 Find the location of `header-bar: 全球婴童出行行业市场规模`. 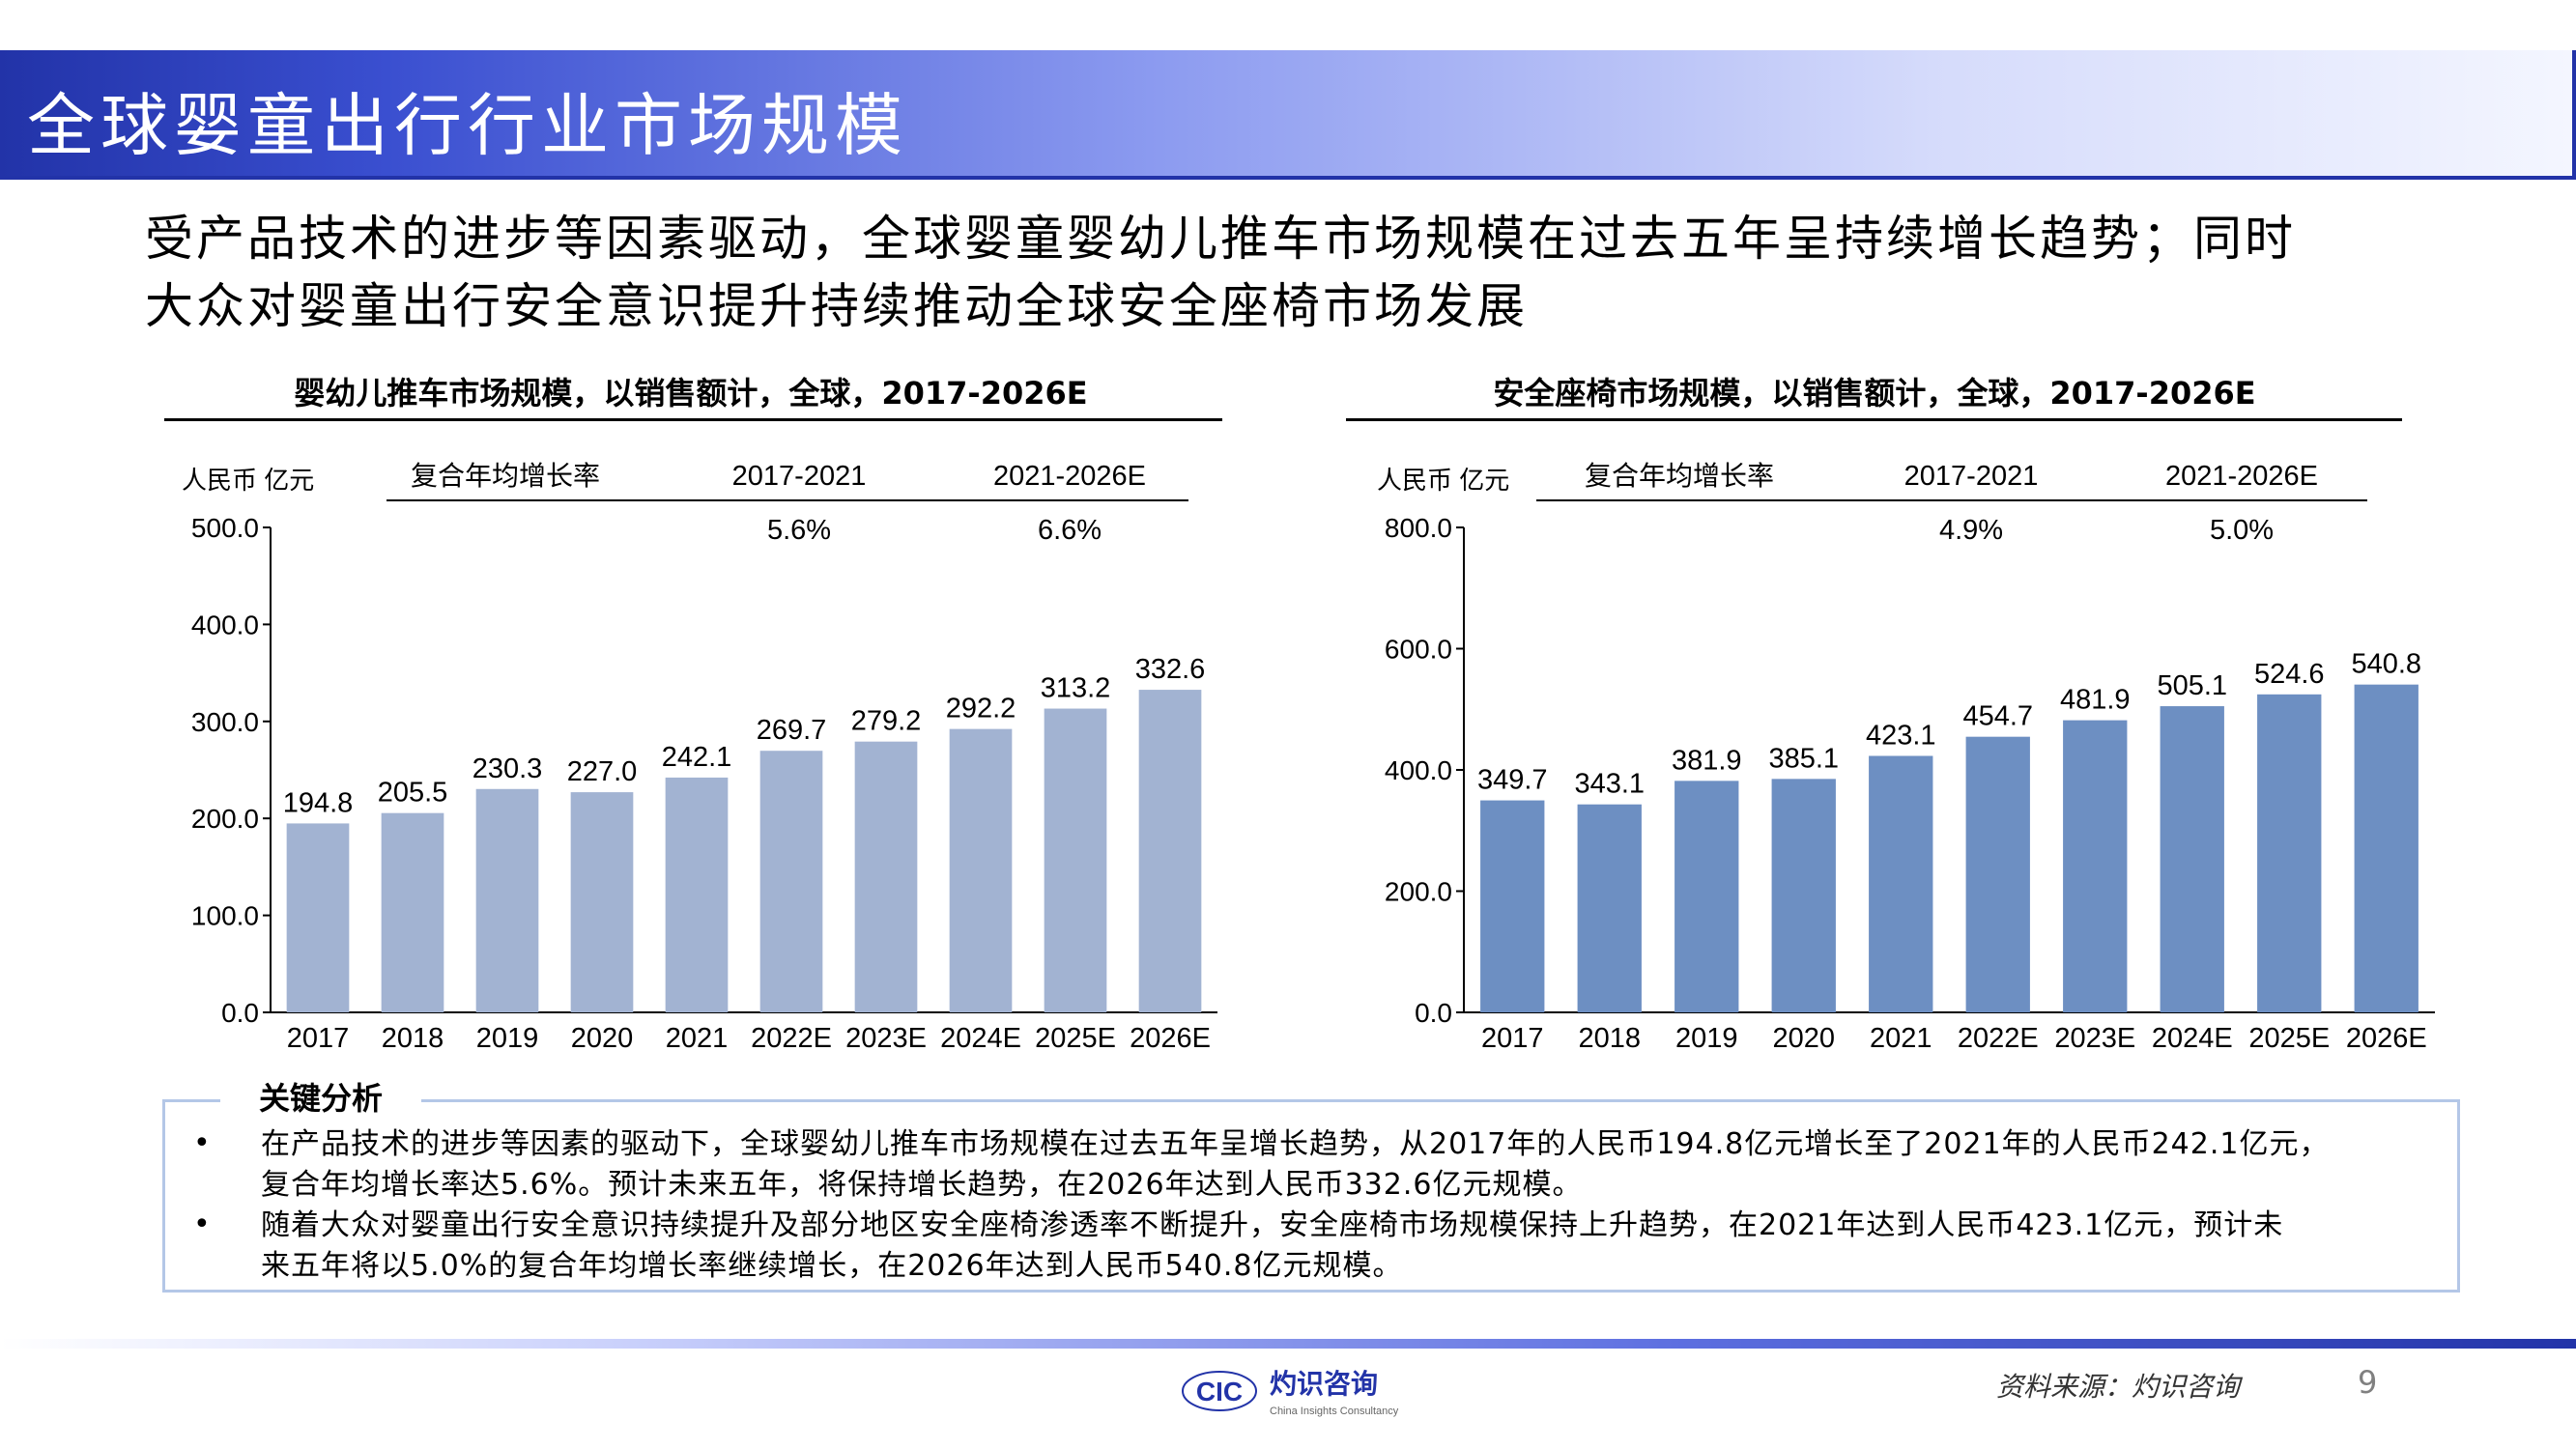

header-bar: 全球婴童出行行业市场规模 is located at coordinates (1288, 115).